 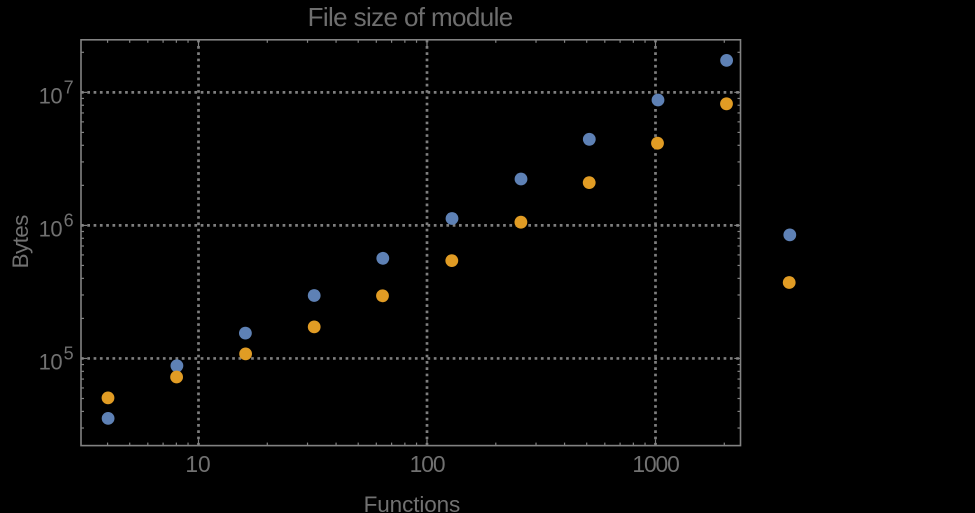 What do you see at coordinates (655, 464) in the screenshot?
I see `svg-text: 1000` at bounding box center [655, 464].